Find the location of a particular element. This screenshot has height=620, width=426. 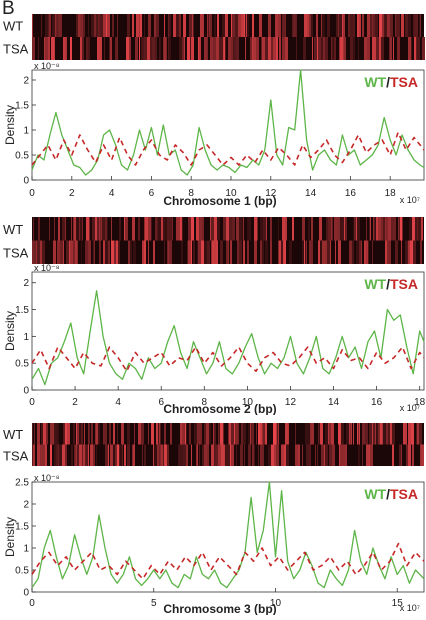

y-tick-label: 1.5 is located at coordinates (22, 527).